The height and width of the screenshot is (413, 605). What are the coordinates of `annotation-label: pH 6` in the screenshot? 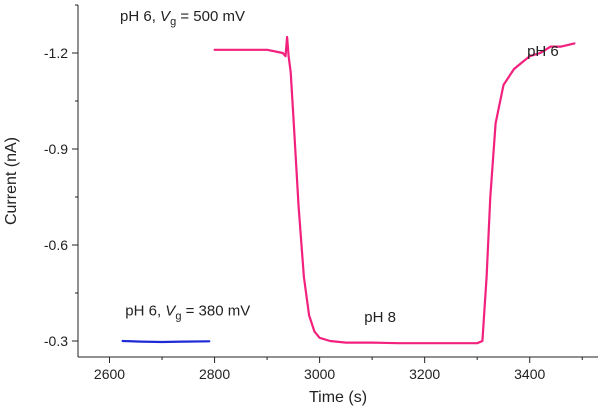 It's located at (543, 51).